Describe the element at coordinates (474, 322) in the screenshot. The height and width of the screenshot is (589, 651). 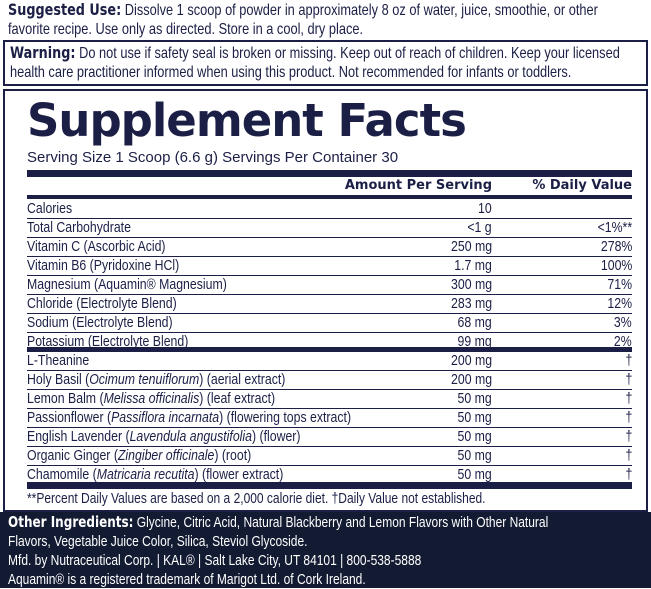
I see `nutrient-amount: 68 mg` at that location.